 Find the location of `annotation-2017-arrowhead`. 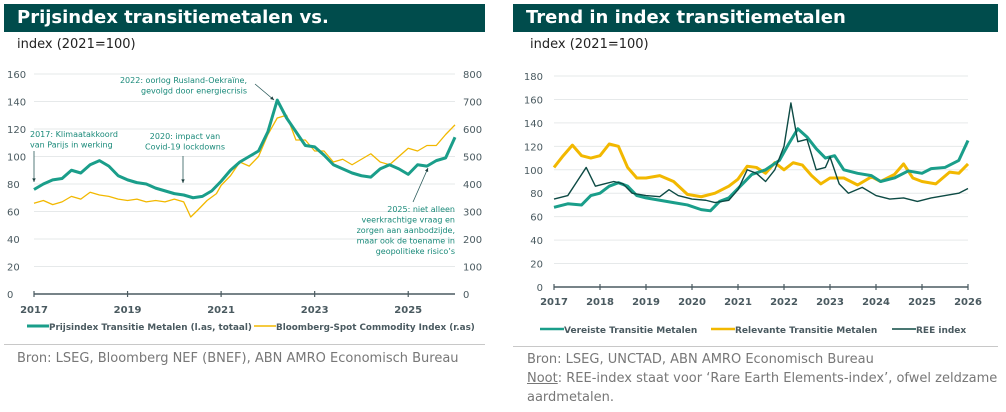

annotation-2017-arrowhead is located at coordinates (34, 180).